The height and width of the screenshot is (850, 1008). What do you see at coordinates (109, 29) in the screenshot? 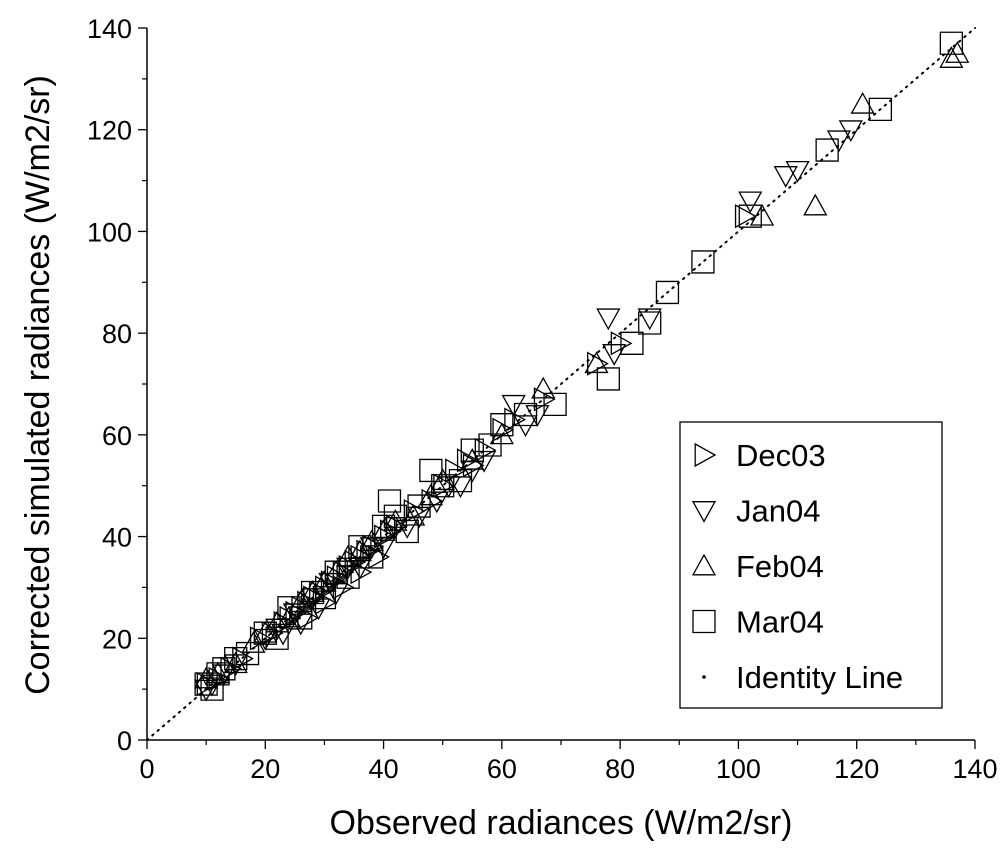
I see `y-tick-label: 140` at bounding box center [109, 29].